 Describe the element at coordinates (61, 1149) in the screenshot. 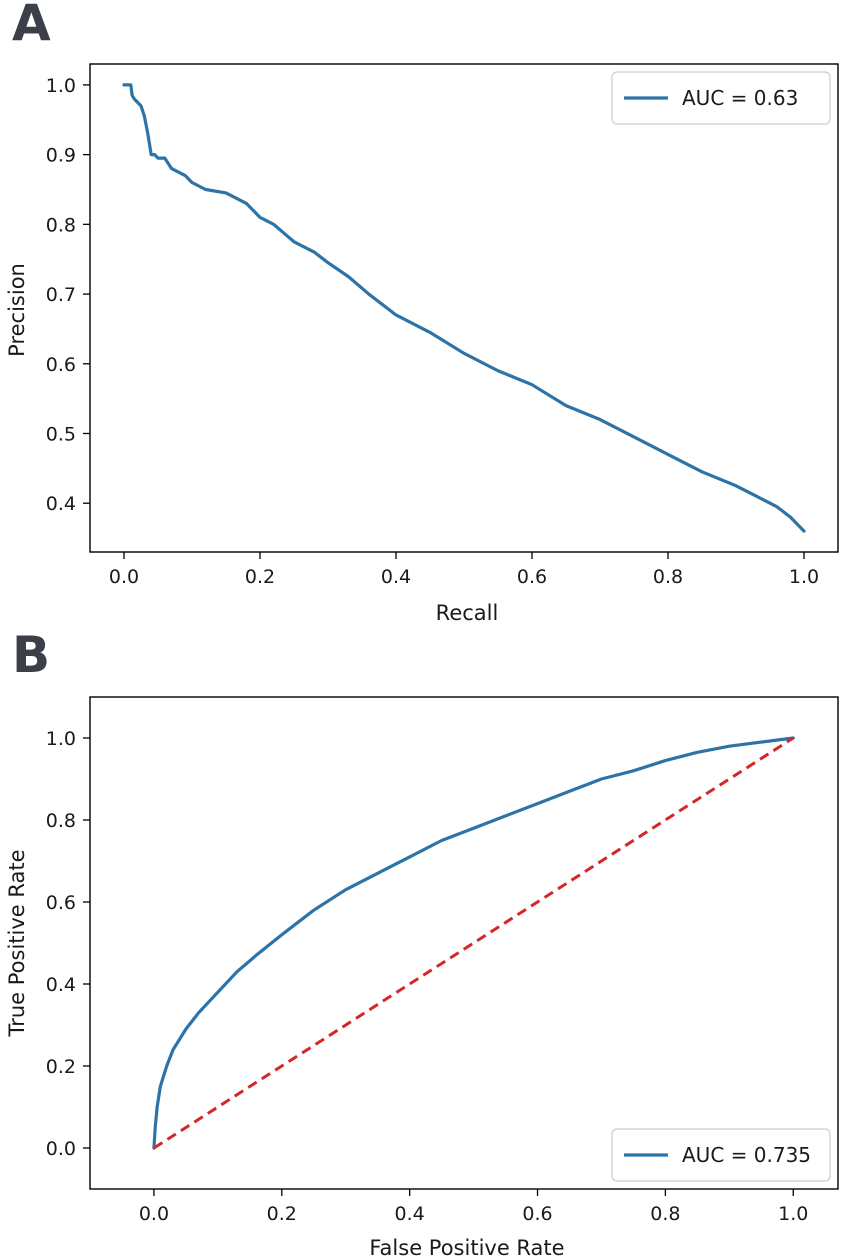

I see `y-tick-label: 0.0` at that location.